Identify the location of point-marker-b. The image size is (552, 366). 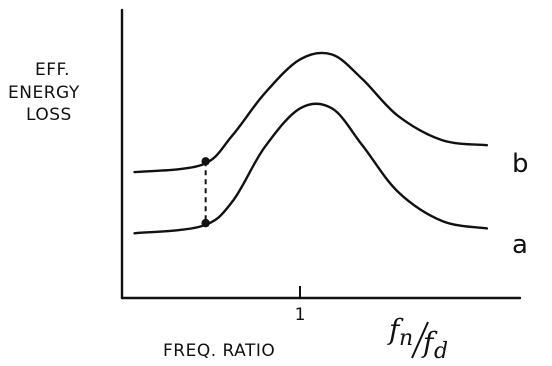
(205, 161).